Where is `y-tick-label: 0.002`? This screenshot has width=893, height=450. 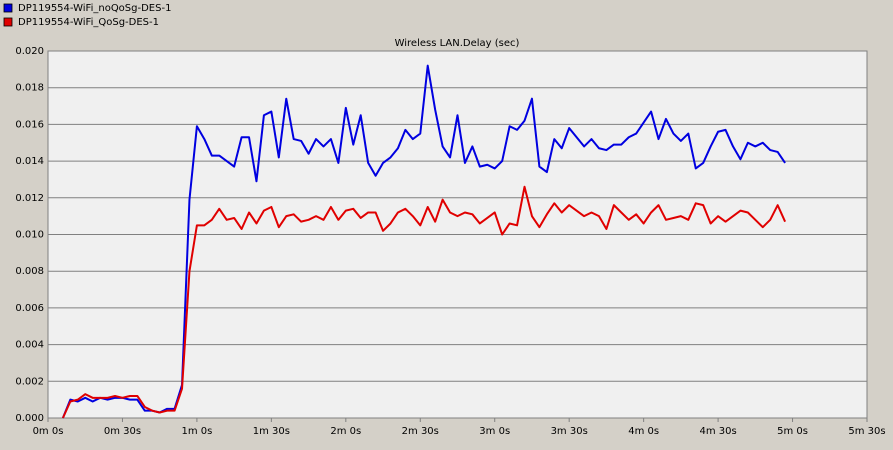
y-tick-label: 0.002 is located at coordinates (29, 381).